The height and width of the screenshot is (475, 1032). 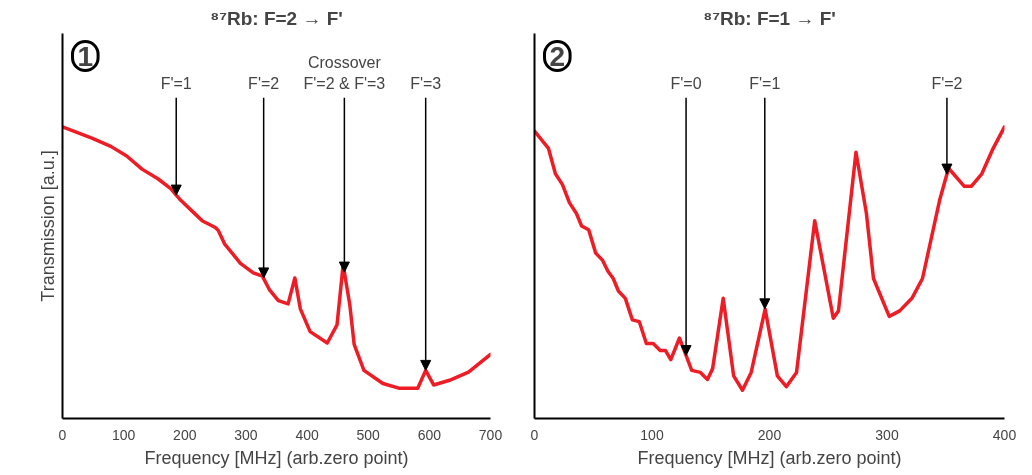 I want to click on annotation: F'=3, so click(x=426, y=83).